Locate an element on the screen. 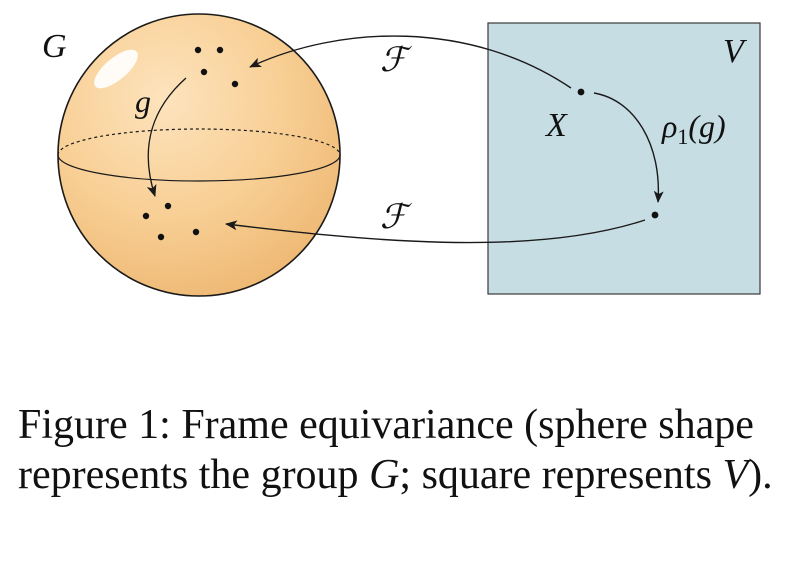  representation-label: ρ1(g) is located at coordinates (693, 128).